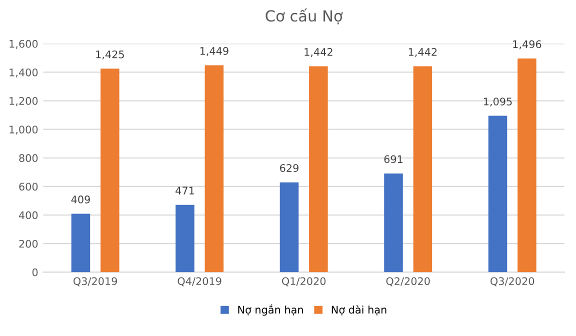 The width and height of the screenshot is (576, 336). What do you see at coordinates (35, 272) in the screenshot?
I see `y-tick-label: 0` at bounding box center [35, 272].